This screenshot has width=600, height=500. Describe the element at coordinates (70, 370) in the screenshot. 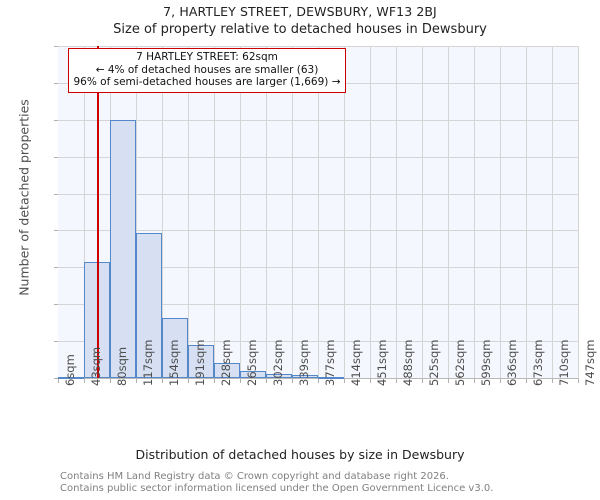

I see `x-axis-tick-label: 6sqm` at that location.